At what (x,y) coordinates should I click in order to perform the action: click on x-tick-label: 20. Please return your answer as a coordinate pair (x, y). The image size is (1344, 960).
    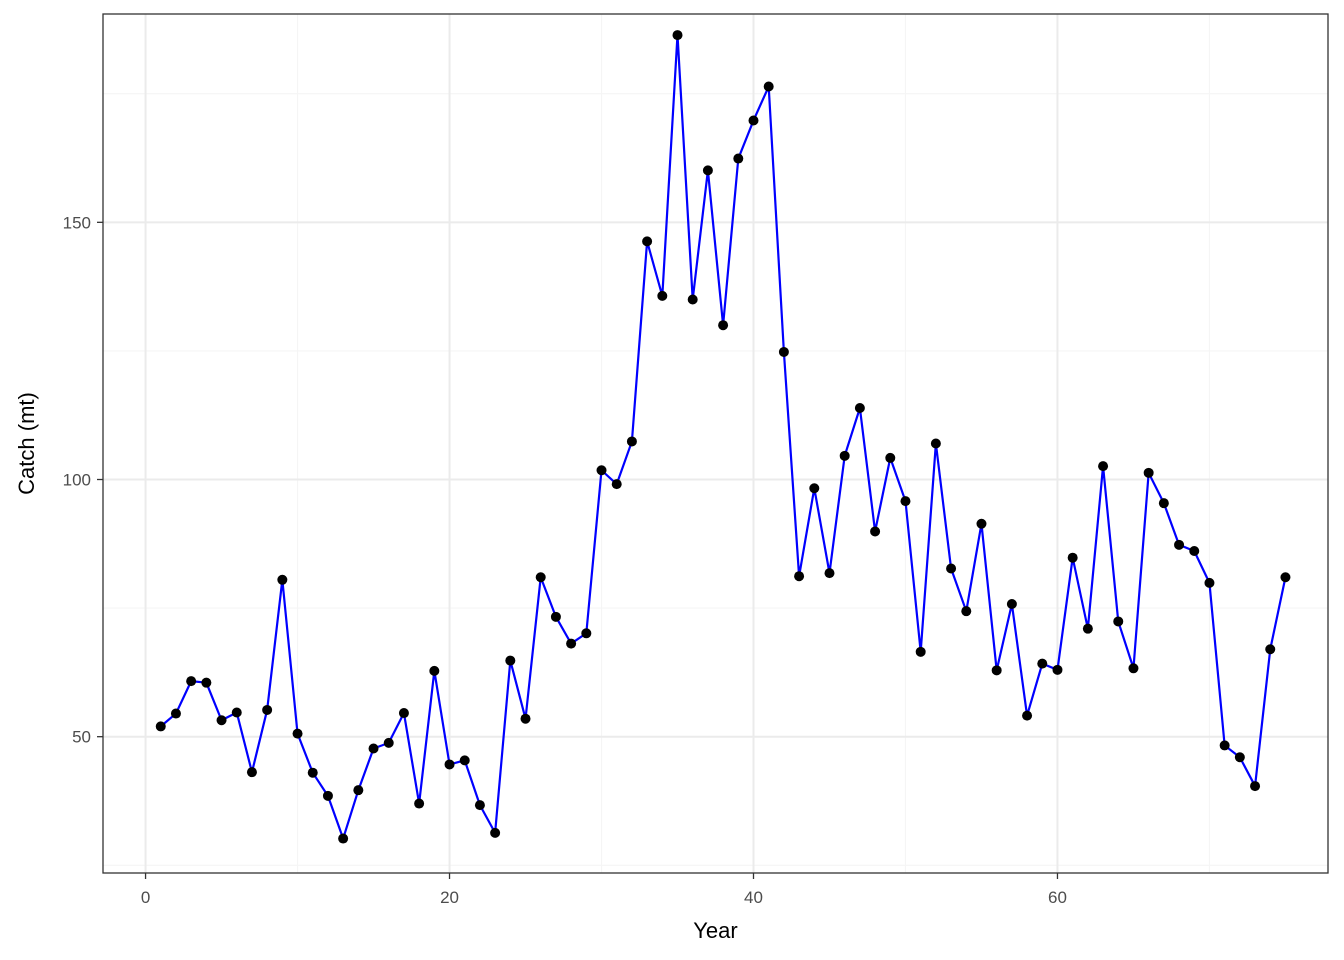
    Looking at the image, I should click on (449, 897).